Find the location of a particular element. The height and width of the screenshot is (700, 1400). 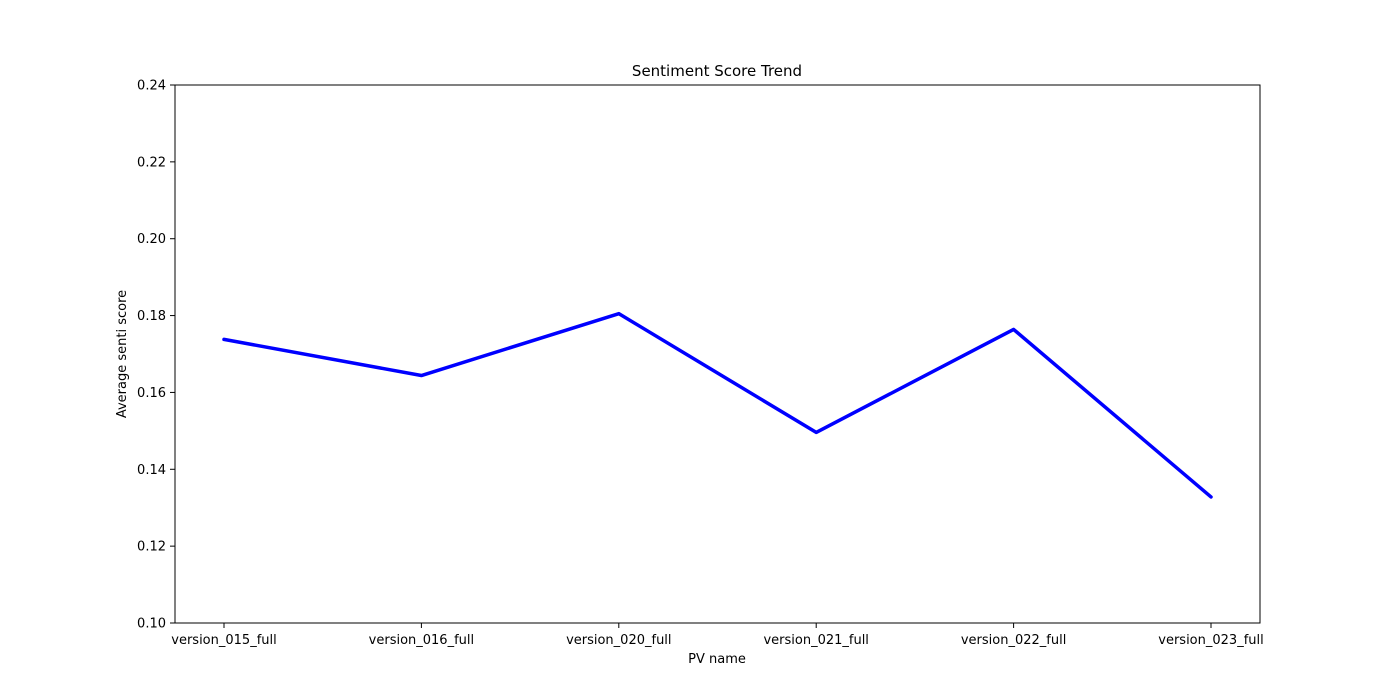

chart-title: Sentiment Score Trend is located at coordinates (717, 71).